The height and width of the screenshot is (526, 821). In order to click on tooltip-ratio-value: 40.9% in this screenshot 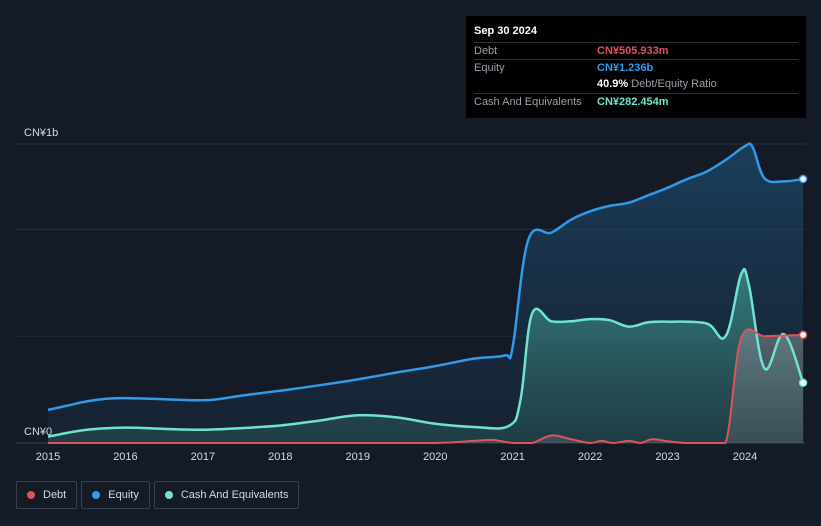, I will do `click(613, 84)`.